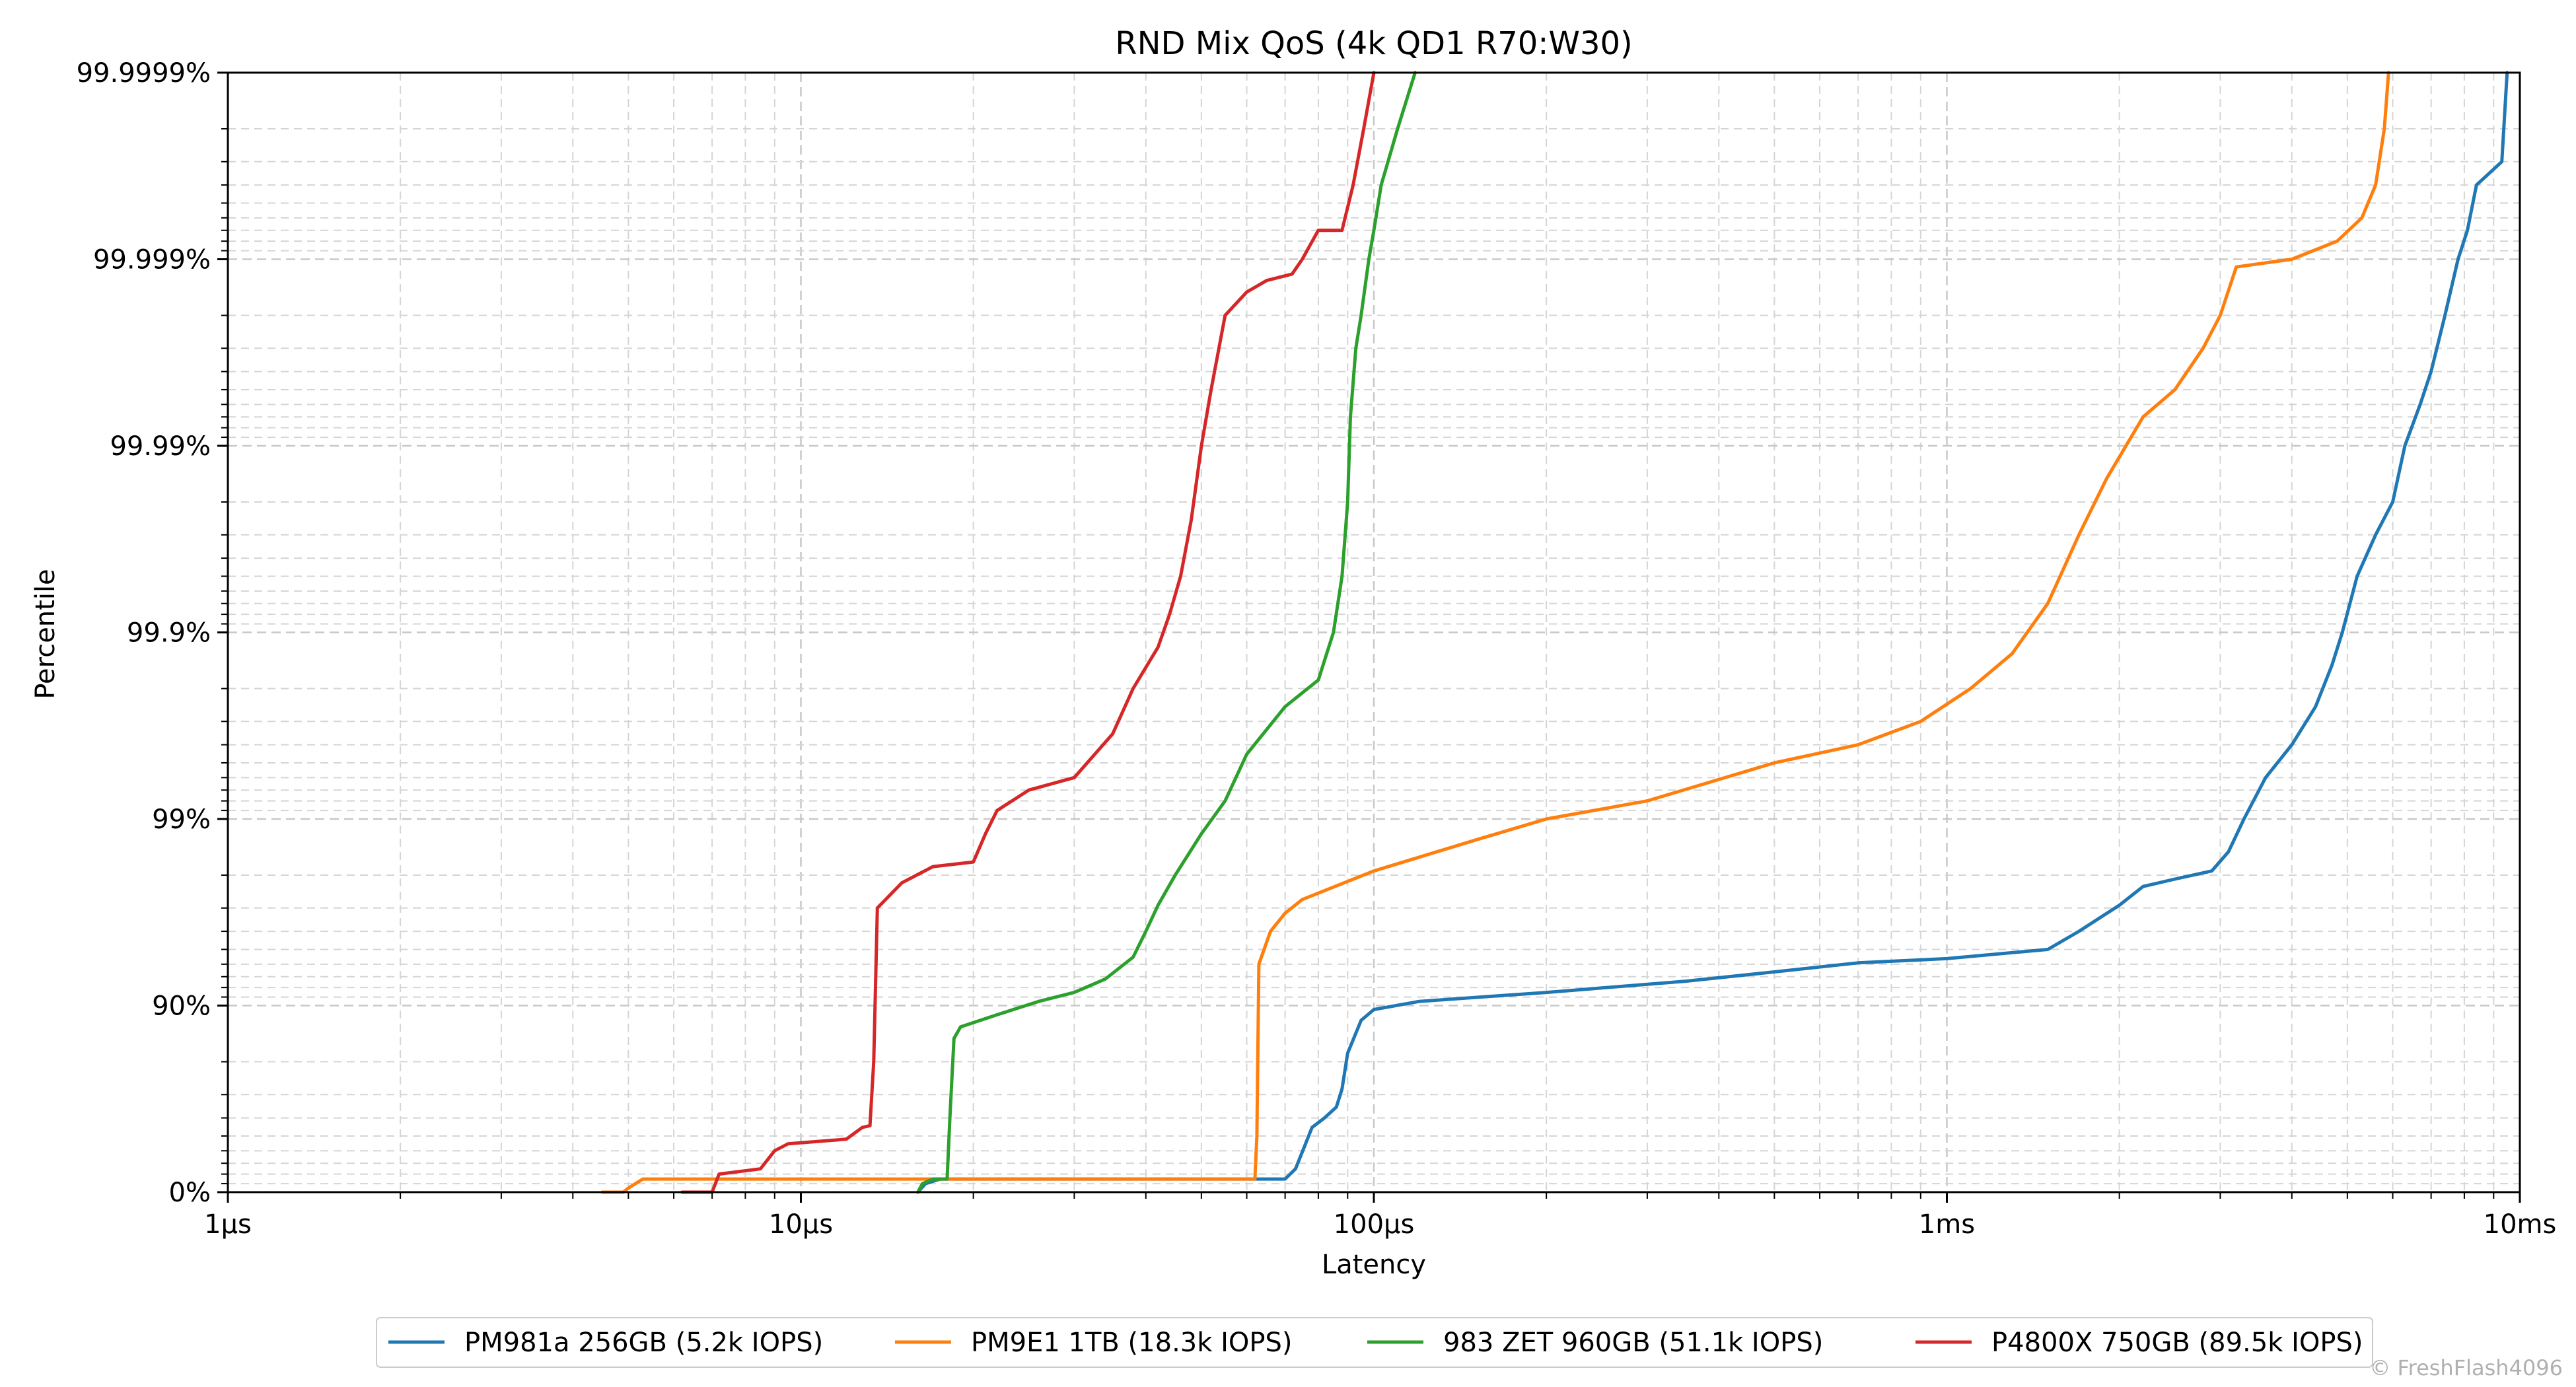 Image resolution: width=2576 pixels, height=1387 pixels. I want to click on x-tick-label: 100µs, so click(1374, 1224).